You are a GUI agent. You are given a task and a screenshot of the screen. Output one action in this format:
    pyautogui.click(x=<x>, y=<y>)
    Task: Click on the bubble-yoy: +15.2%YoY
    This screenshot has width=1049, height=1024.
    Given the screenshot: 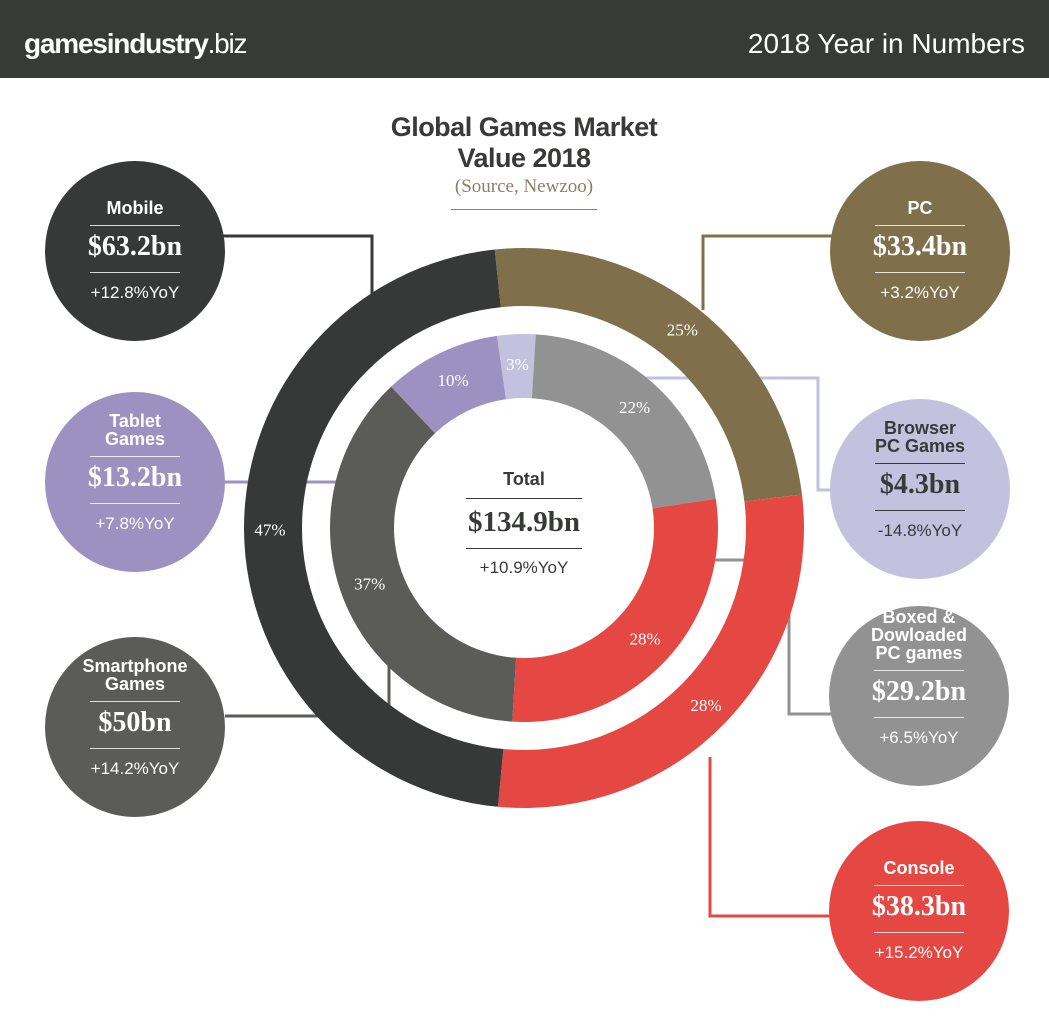 What is the action you would take?
    pyautogui.click(x=919, y=952)
    